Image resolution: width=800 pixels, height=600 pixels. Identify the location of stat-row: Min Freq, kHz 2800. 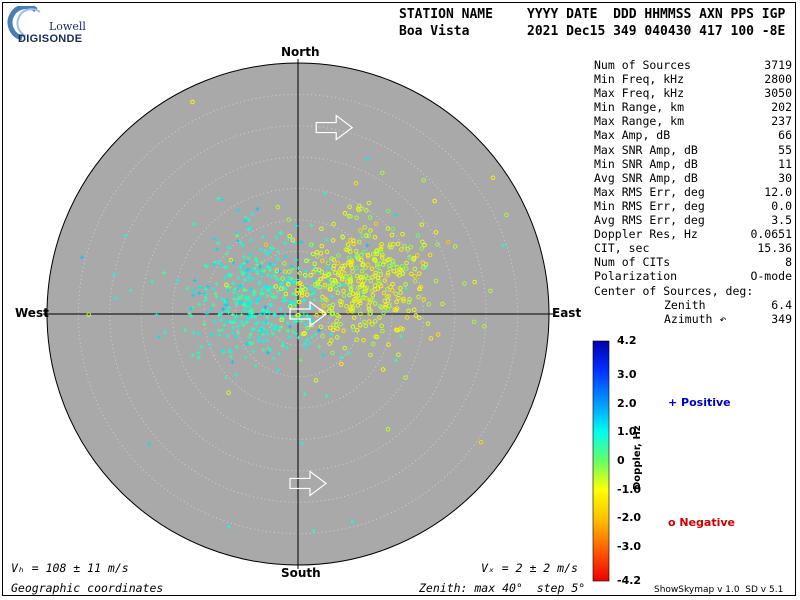
(693, 79).